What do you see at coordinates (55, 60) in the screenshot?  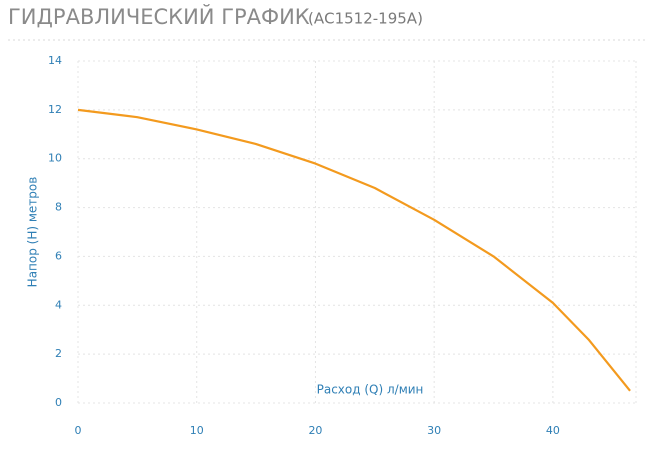 I see `y-tick-label: 14` at bounding box center [55, 60].